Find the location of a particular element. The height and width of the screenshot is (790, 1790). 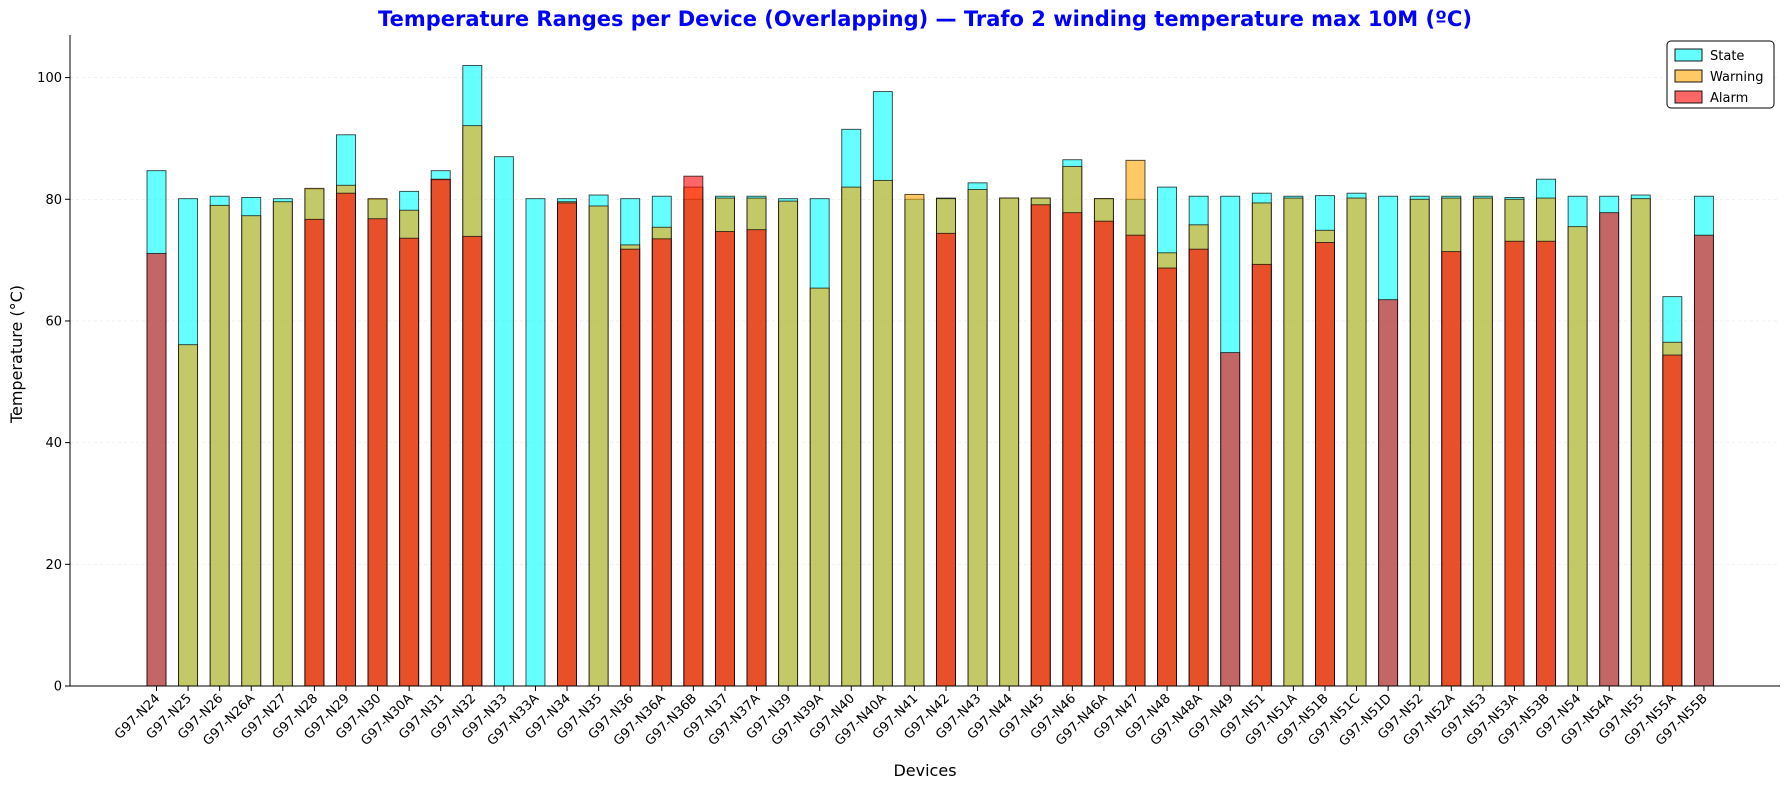

bar-alarm-g97-n52a is located at coordinates (1451, 469).